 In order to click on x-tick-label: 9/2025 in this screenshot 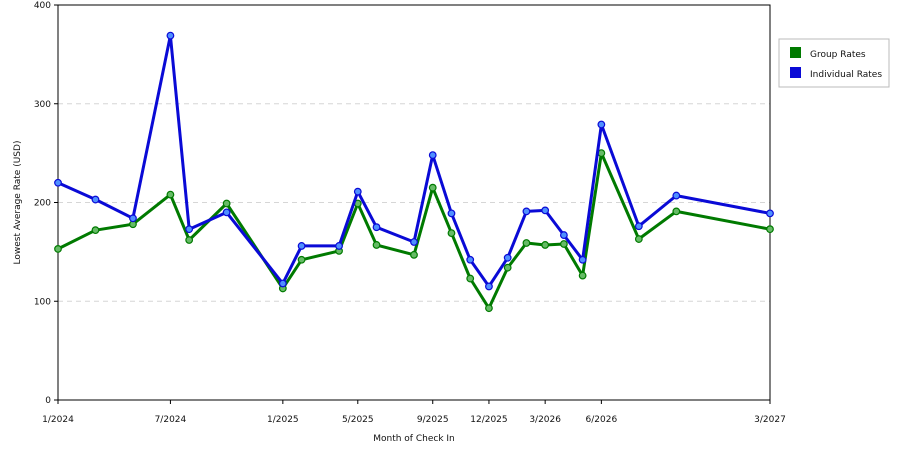, I will do `click(433, 420)`.